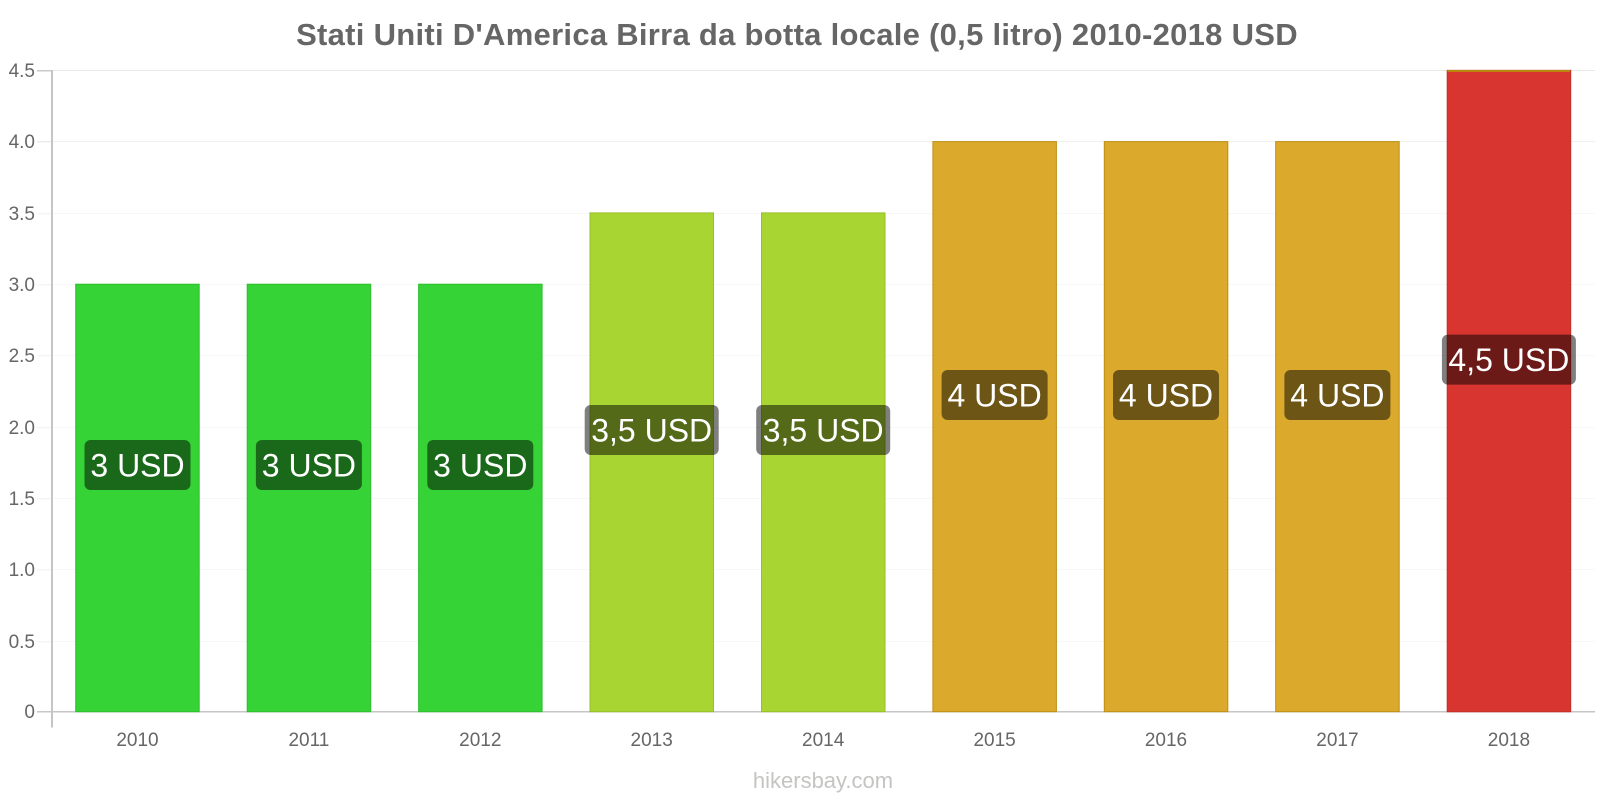 This screenshot has height=800, width=1600. Describe the element at coordinates (1166, 740) in the screenshot. I see `svg-text: 2016` at that location.